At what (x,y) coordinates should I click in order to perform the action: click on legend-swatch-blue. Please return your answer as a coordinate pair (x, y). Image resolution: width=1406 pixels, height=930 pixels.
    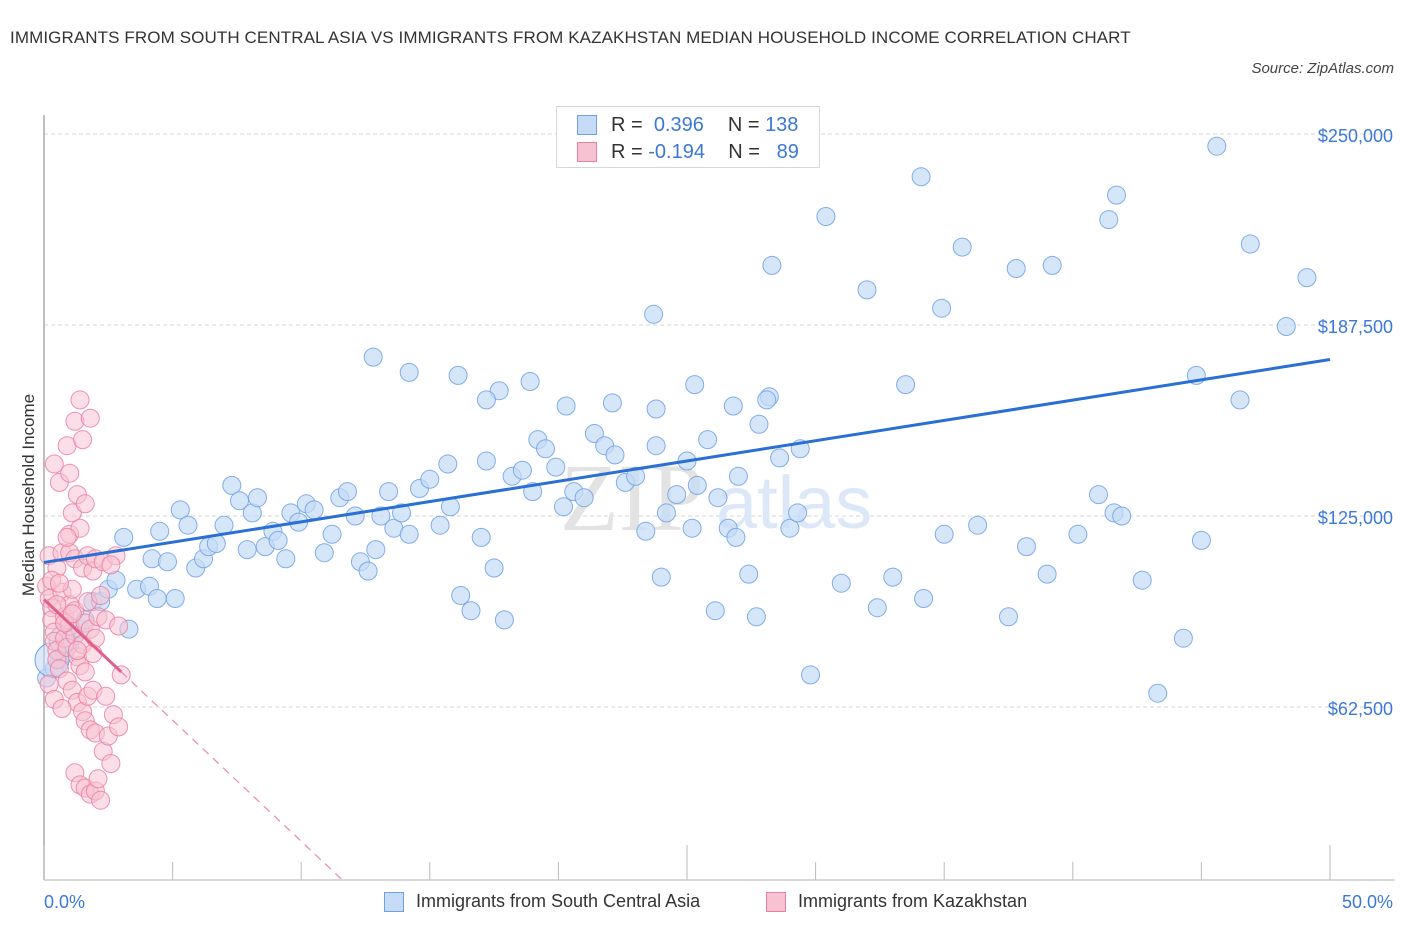
    Looking at the image, I should click on (394, 901).